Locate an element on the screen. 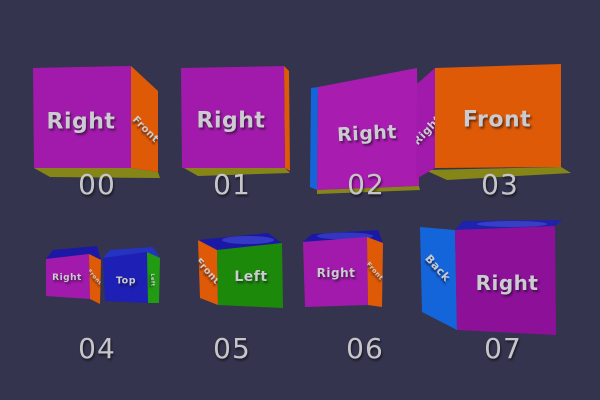 The image size is (600, 400). cube02-front-face is located at coordinates (368, 129).